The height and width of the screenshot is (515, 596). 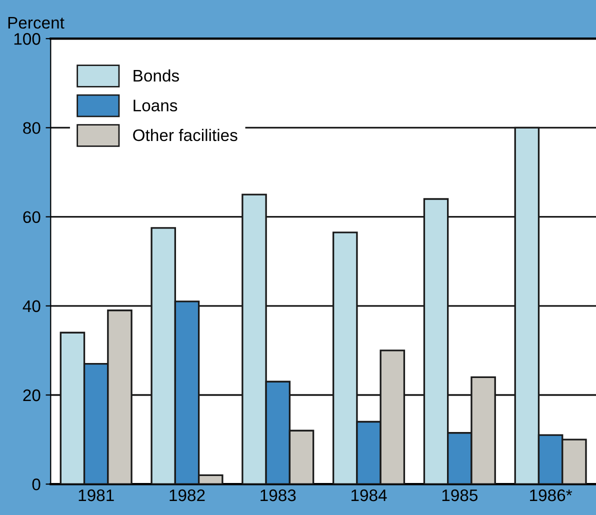 What do you see at coordinates (31, 306) in the screenshot?
I see `y-tick-label: 40` at bounding box center [31, 306].